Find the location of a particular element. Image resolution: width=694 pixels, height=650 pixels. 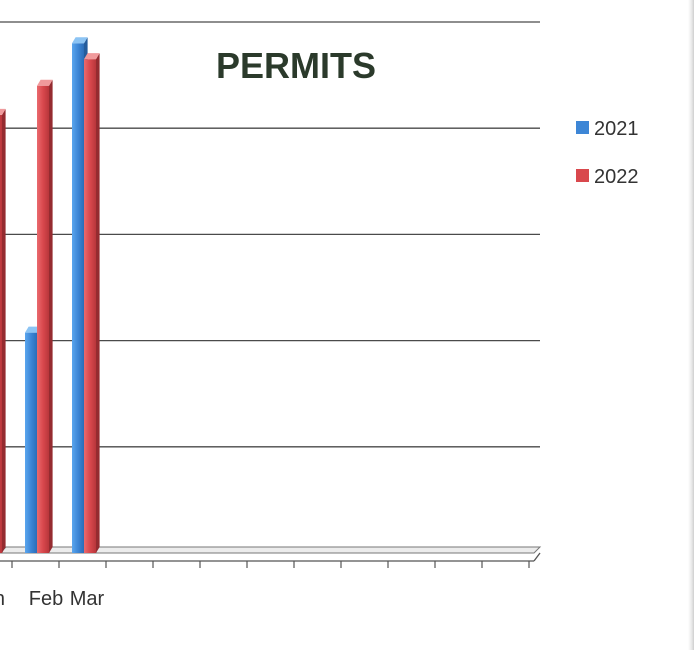

chart-title: PERMITS is located at coordinates (296, 65).